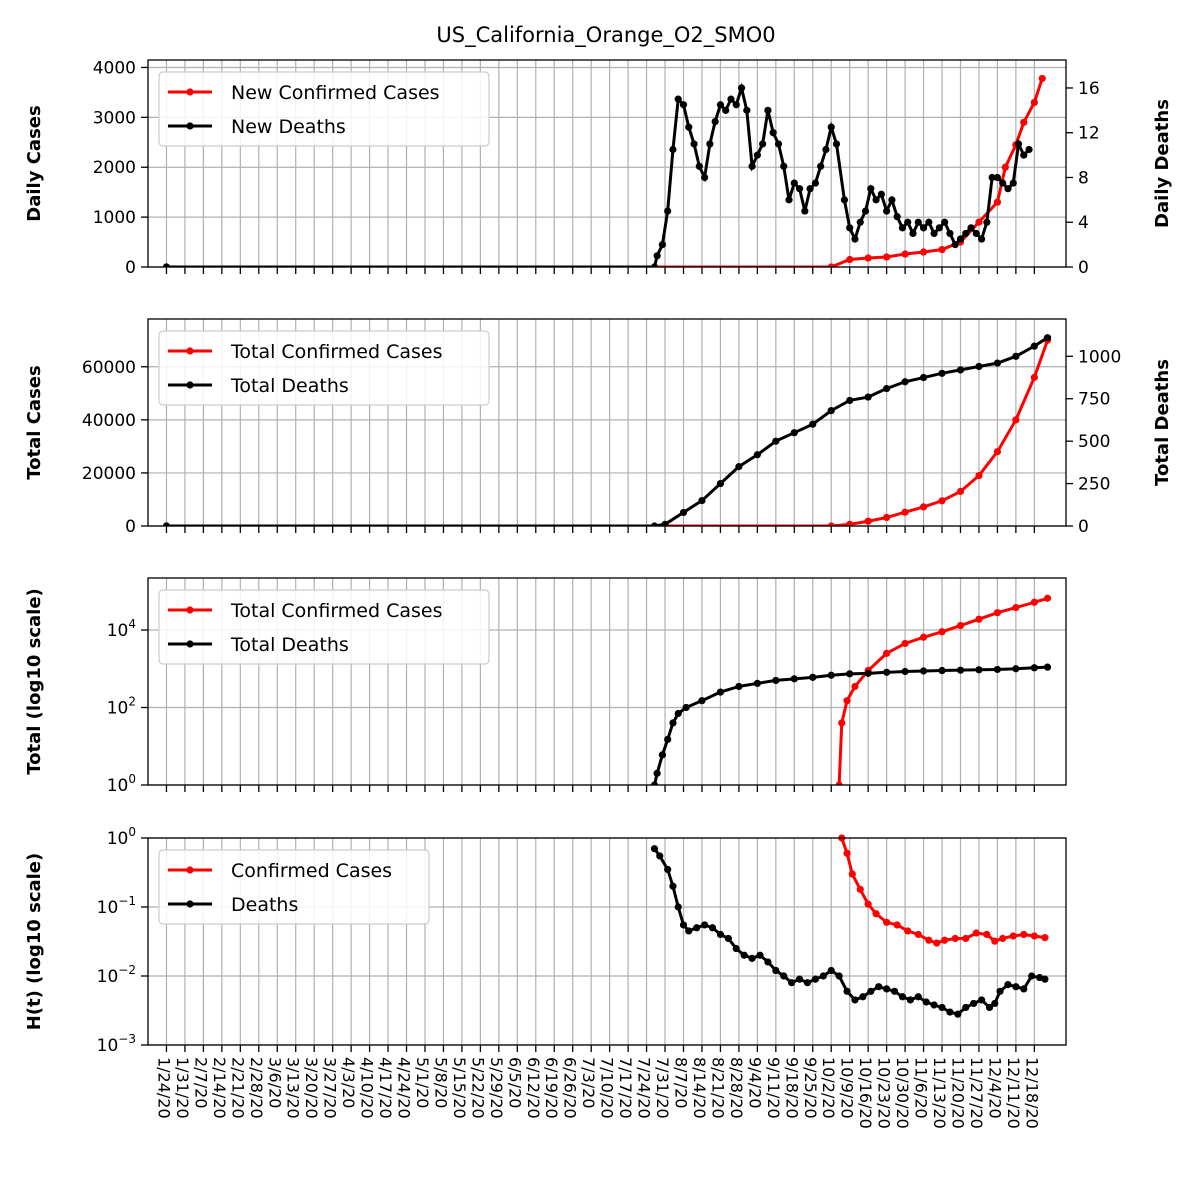 The width and height of the screenshot is (1200, 1200). Describe the element at coordinates (311, 1088) in the screenshot. I see `x-tick-label: 3/20/20` at that location.